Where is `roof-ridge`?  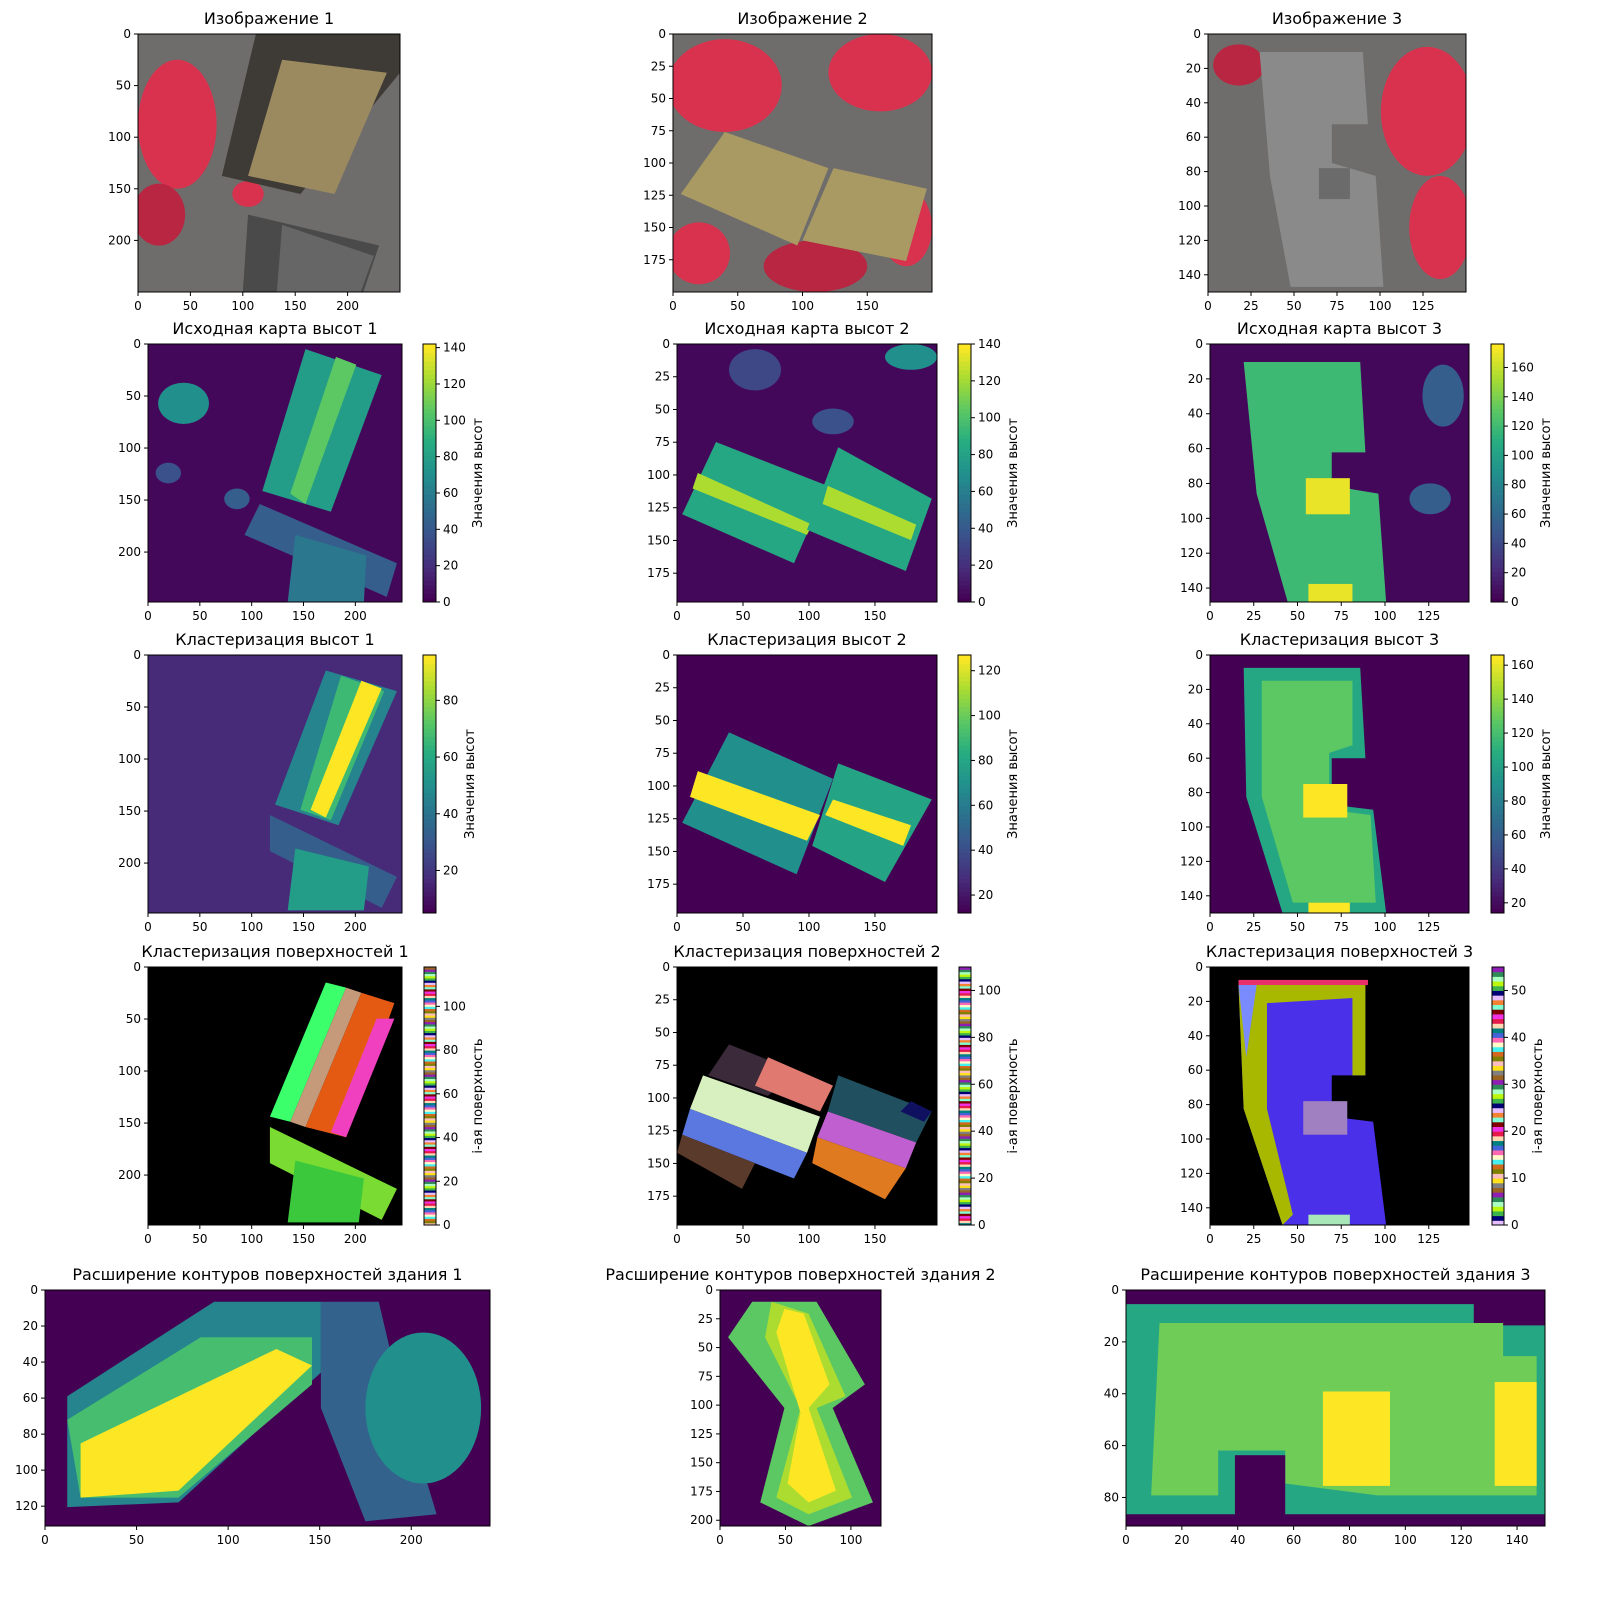 roof-ridge is located at coordinates (752, 504).